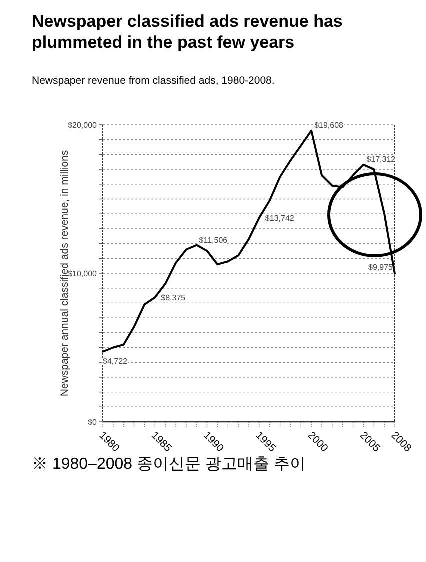 The width and height of the screenshot is (426, 562). I want to click on y-tick-label: $10,000, so click(83, 274).